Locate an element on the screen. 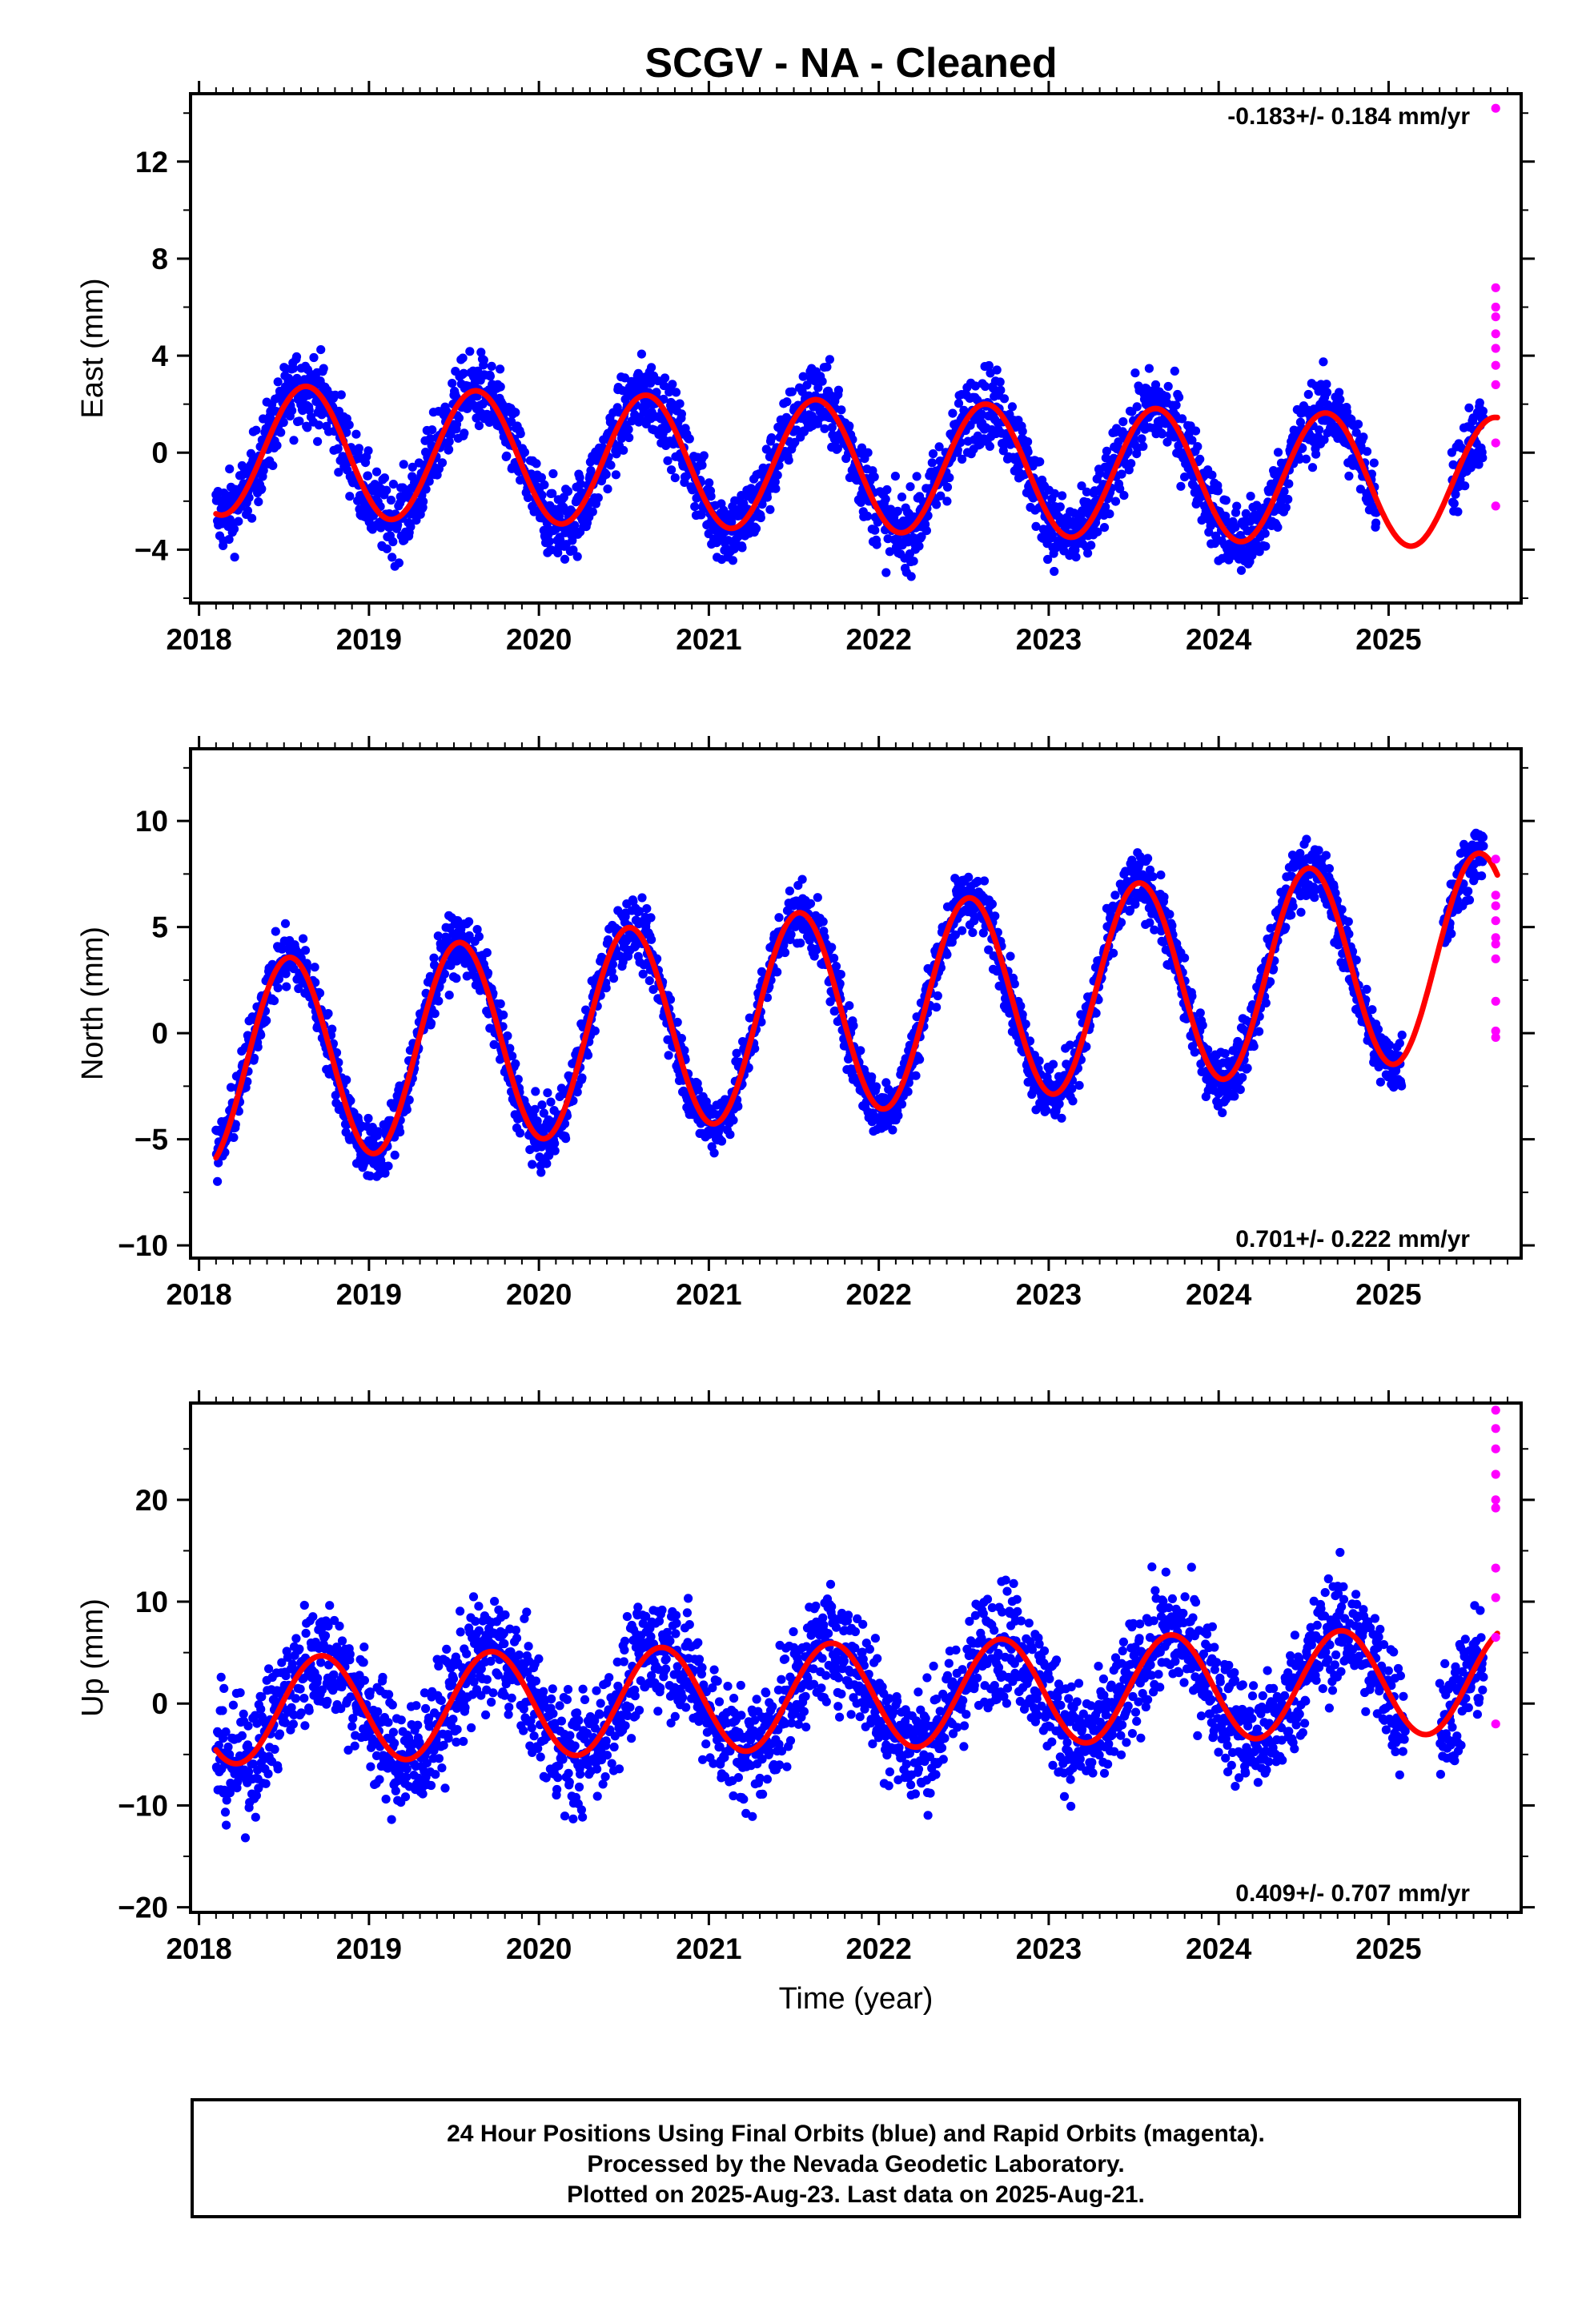 The image size is (1582, 2324). y-tick-label: −4 is located at coordinates (152, 549).